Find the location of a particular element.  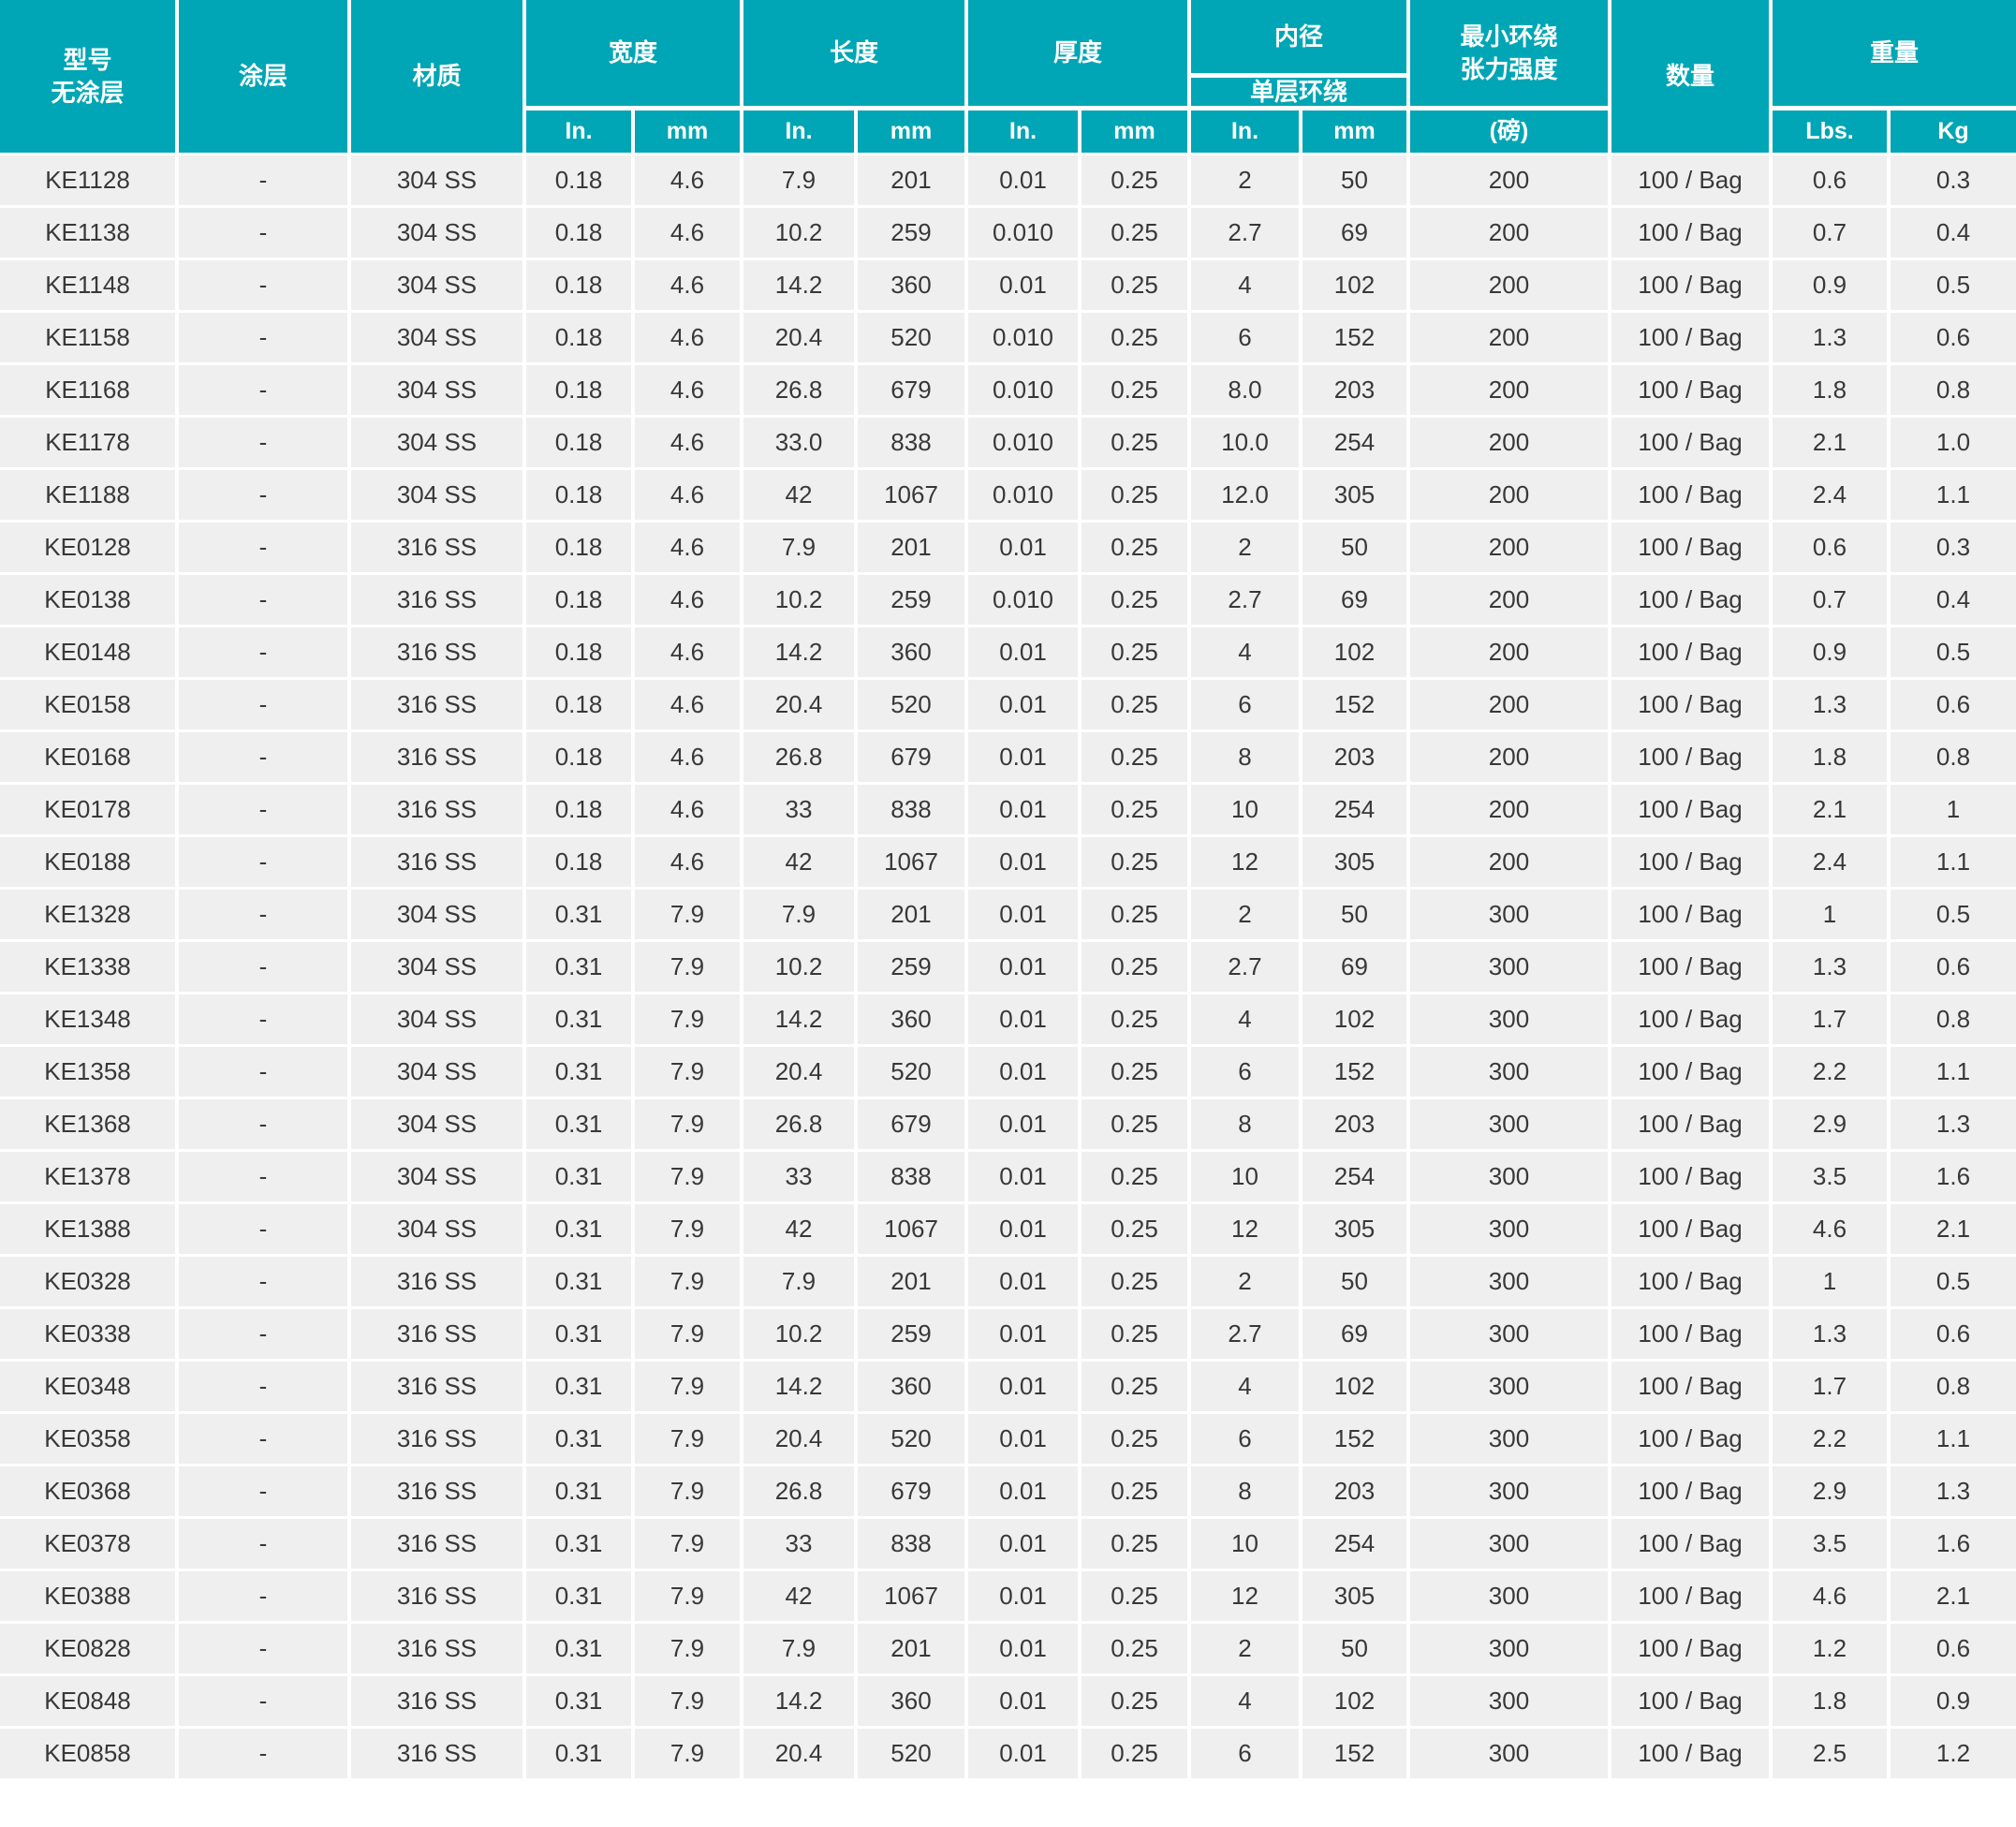

cell-length-mm: 259 is located at coordinates (911, 233).